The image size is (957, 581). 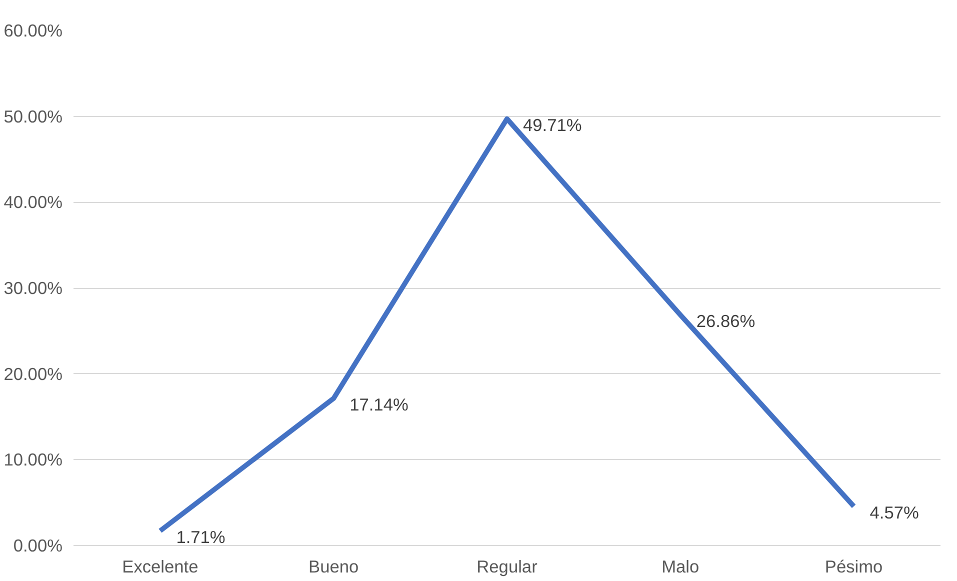 I want to click on x-tick-label: Pésimo, so click(x=853, y=566).